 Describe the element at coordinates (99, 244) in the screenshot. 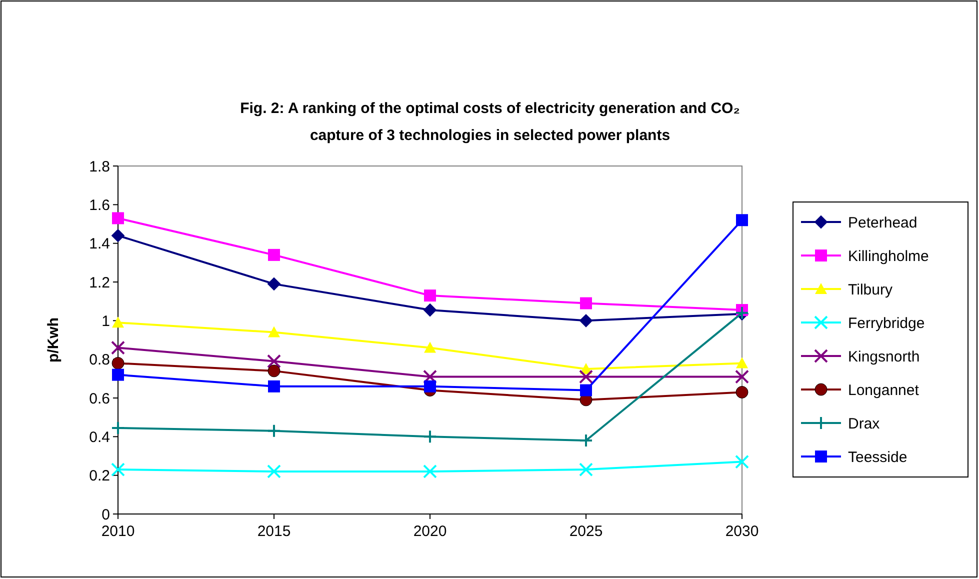

I see `y-tick-label: 1.4` at that location.